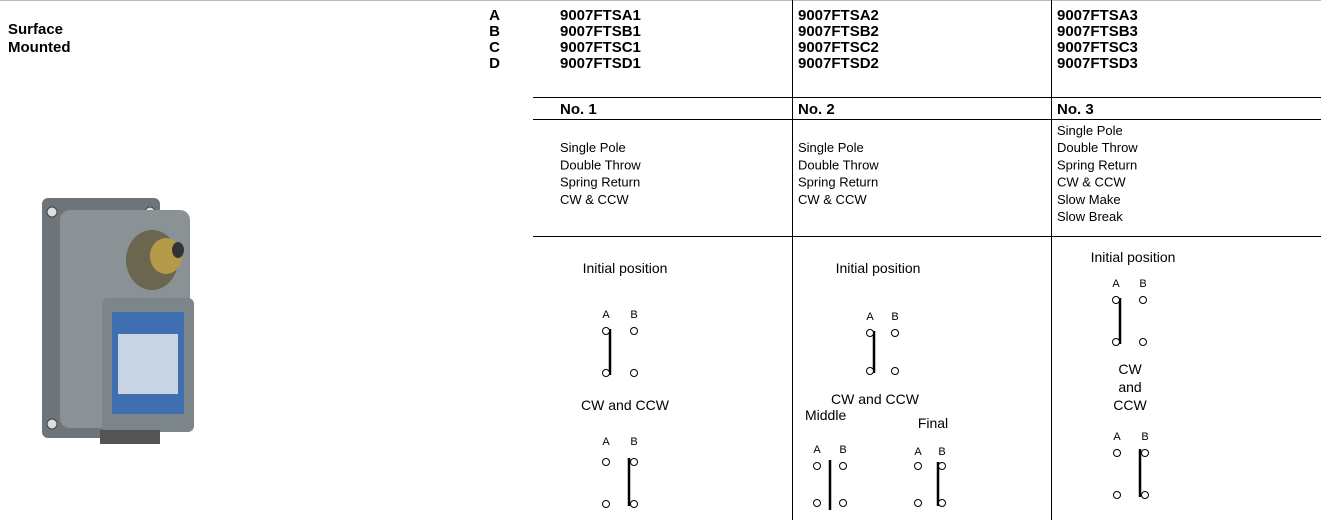 The width and height of the screenshot is (1321, 525). Describe the element at coordinates (625, 384) in the screenshot. I see `diagram-1: Initial position A B CW and CCW A B` at that location.